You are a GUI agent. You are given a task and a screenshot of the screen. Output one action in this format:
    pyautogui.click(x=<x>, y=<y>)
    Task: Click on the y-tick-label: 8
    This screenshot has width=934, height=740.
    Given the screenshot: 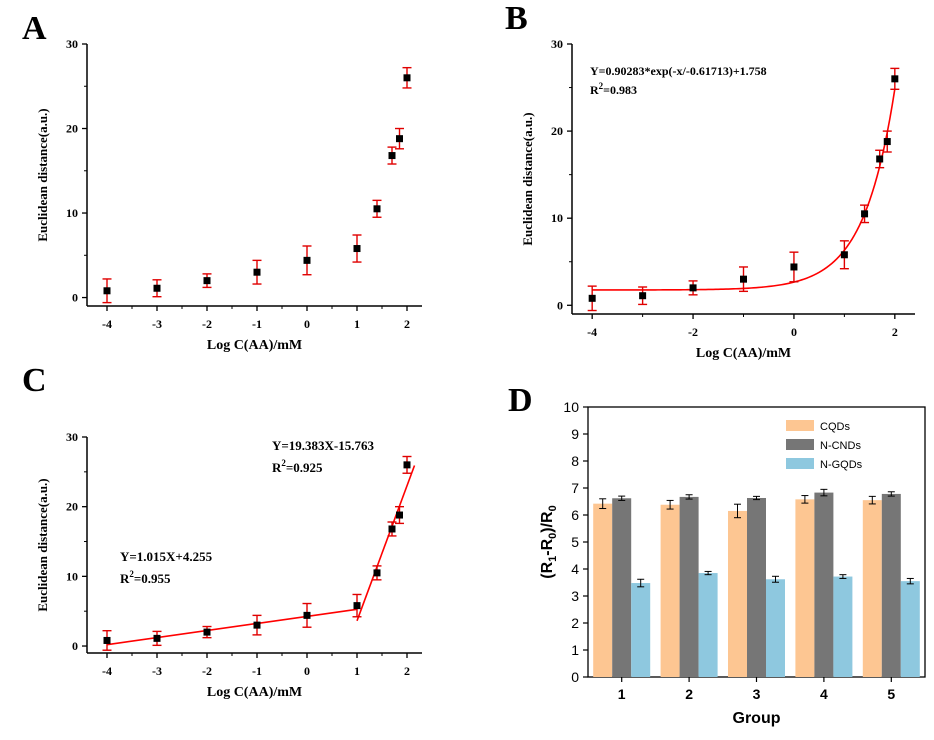 What is the action you would take?
    pyautogui.click(x=575, y=461)
    